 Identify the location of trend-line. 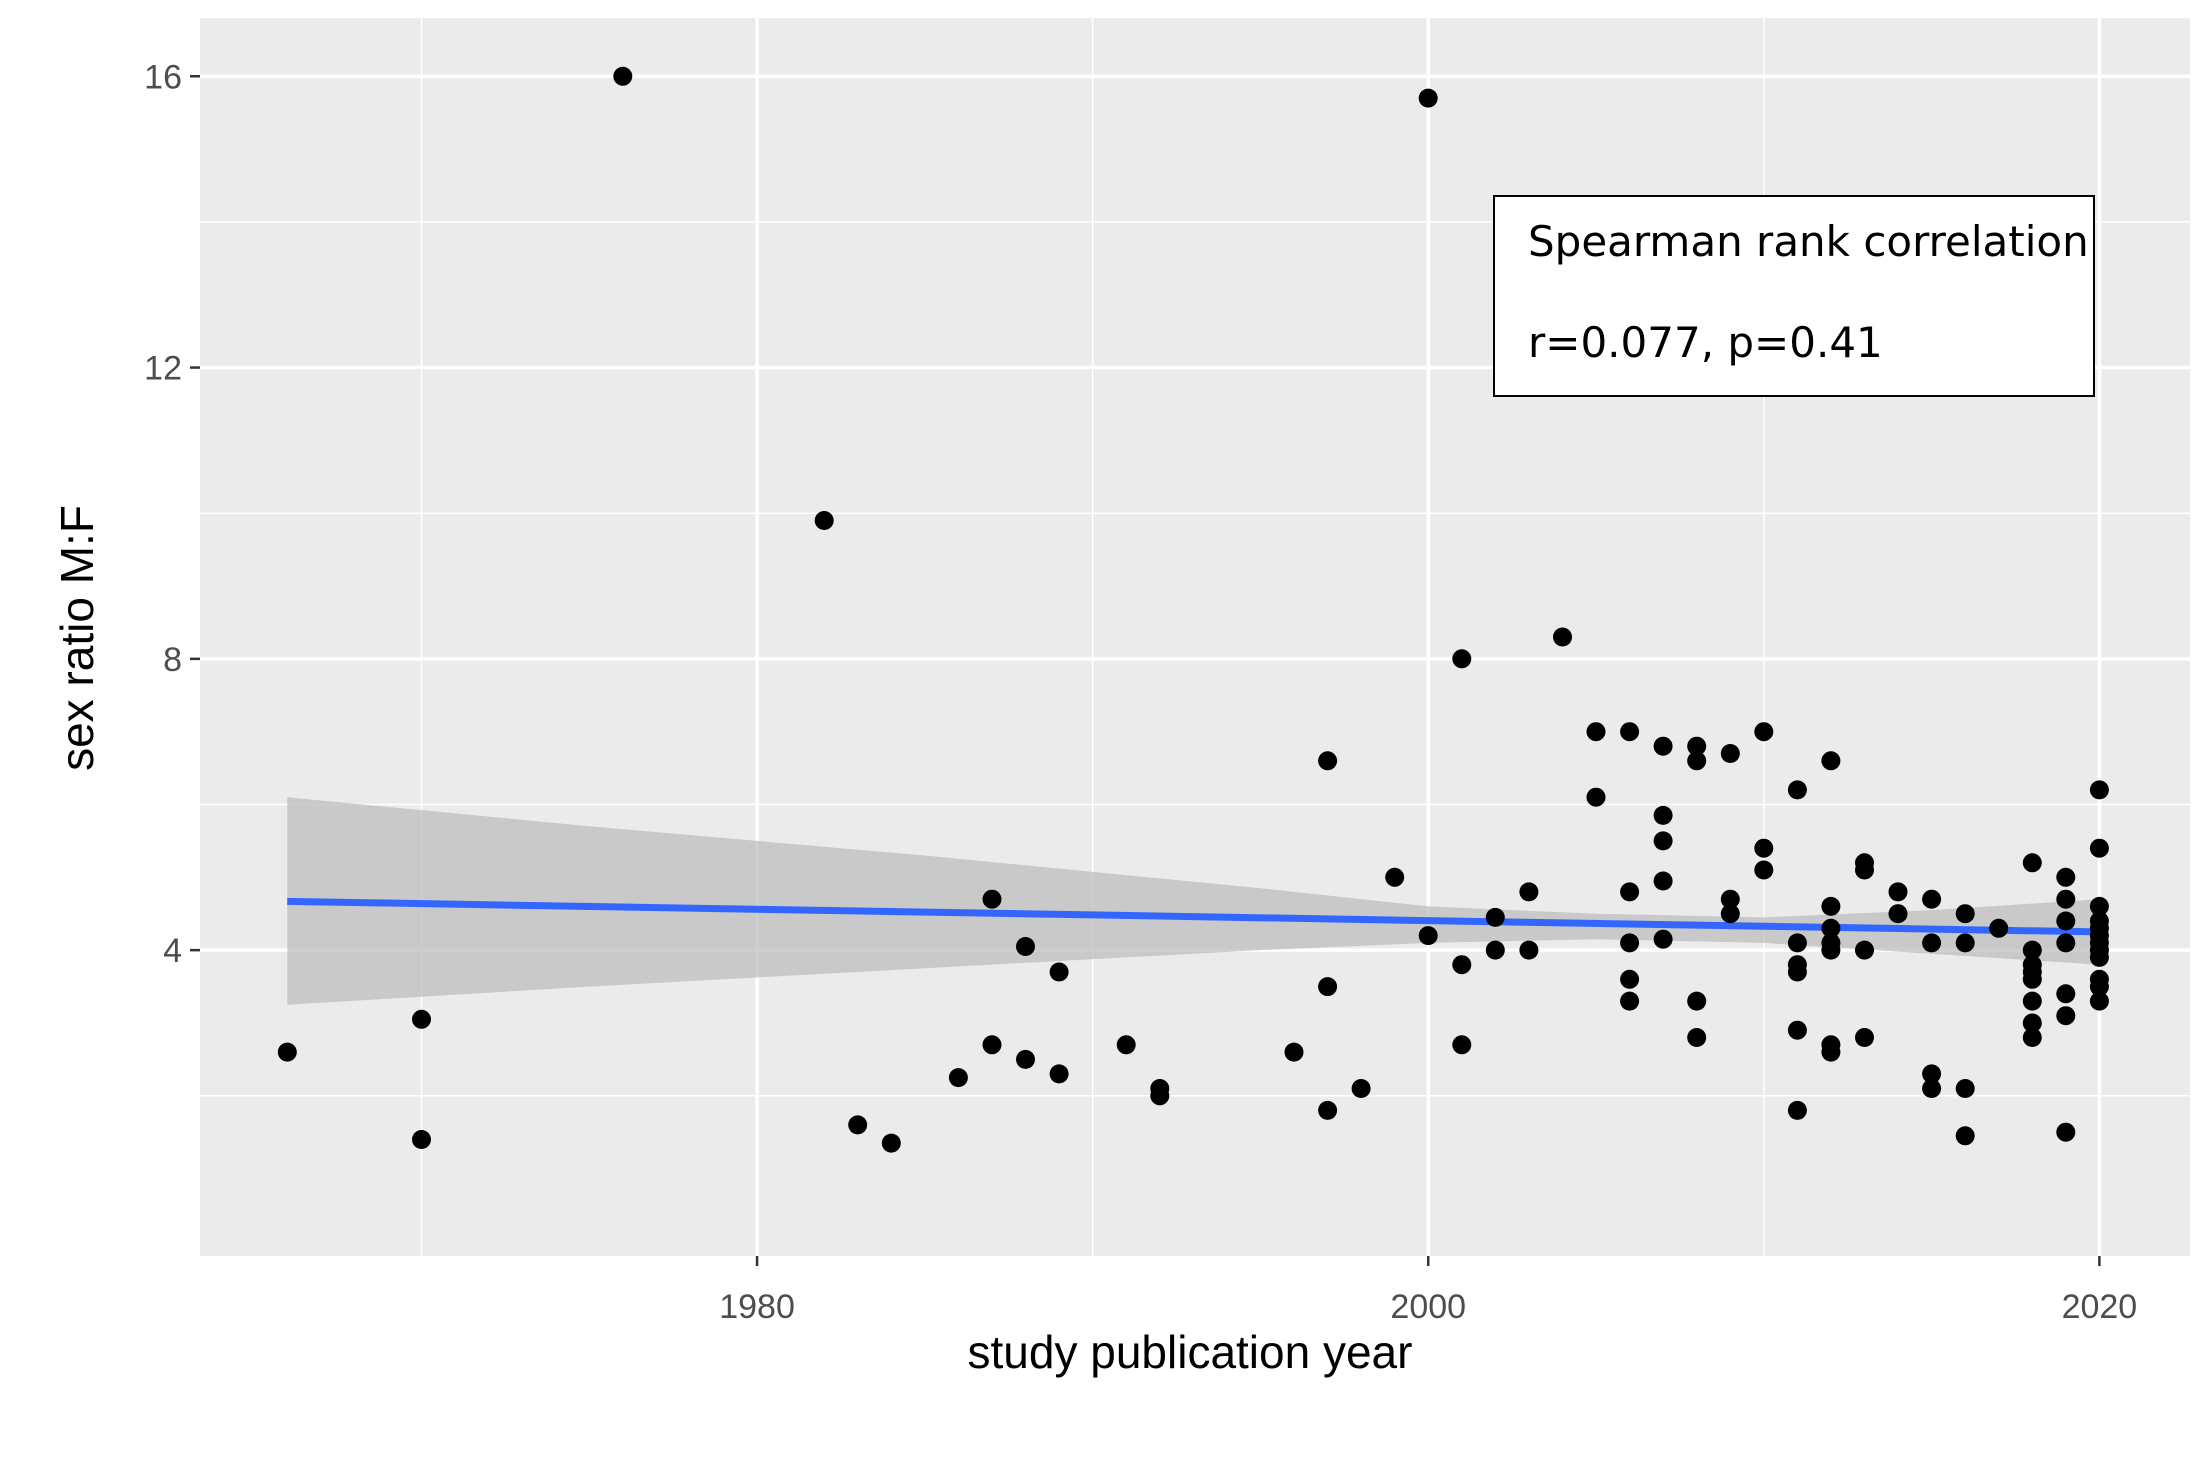
(1193, 916).